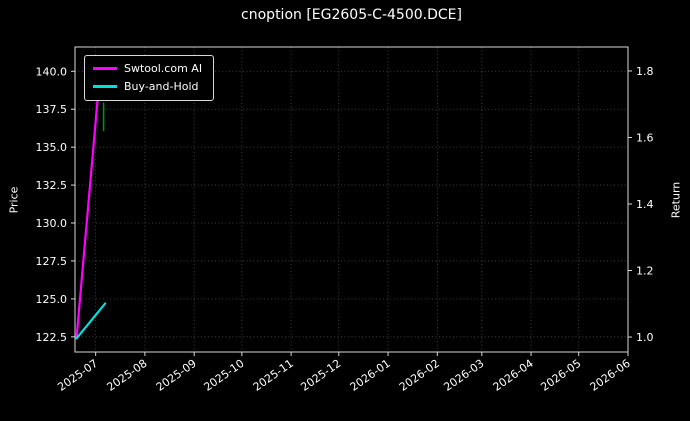 This screenshot has width=690, height=421. What do you see at coordinates (513, 375) in the screenshot?
I see `x-tick-label: 2026-04` at bounding box center [513, 375].